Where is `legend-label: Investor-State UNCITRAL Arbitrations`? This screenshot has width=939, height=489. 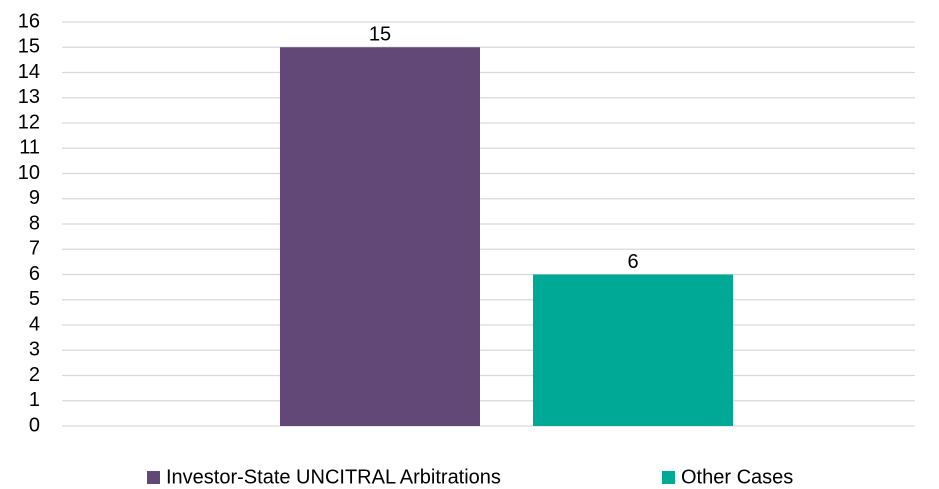 legend-label: Investor-State UNCITRAL Arbitrations is located at coordinates (333, 477).